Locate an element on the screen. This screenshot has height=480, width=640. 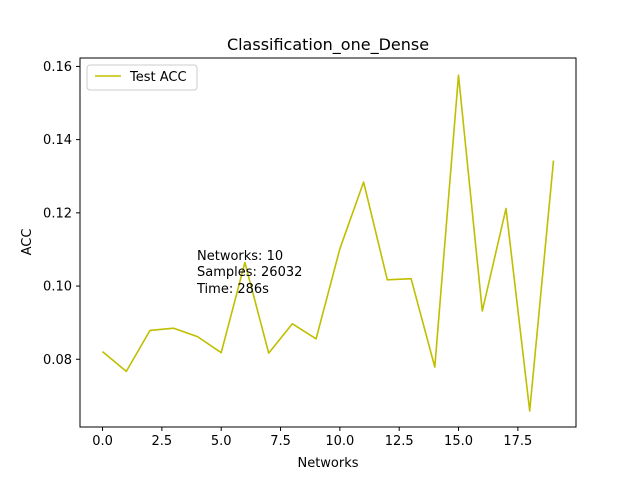
y-axis-label: ACC is located at coordinates (27, 242).